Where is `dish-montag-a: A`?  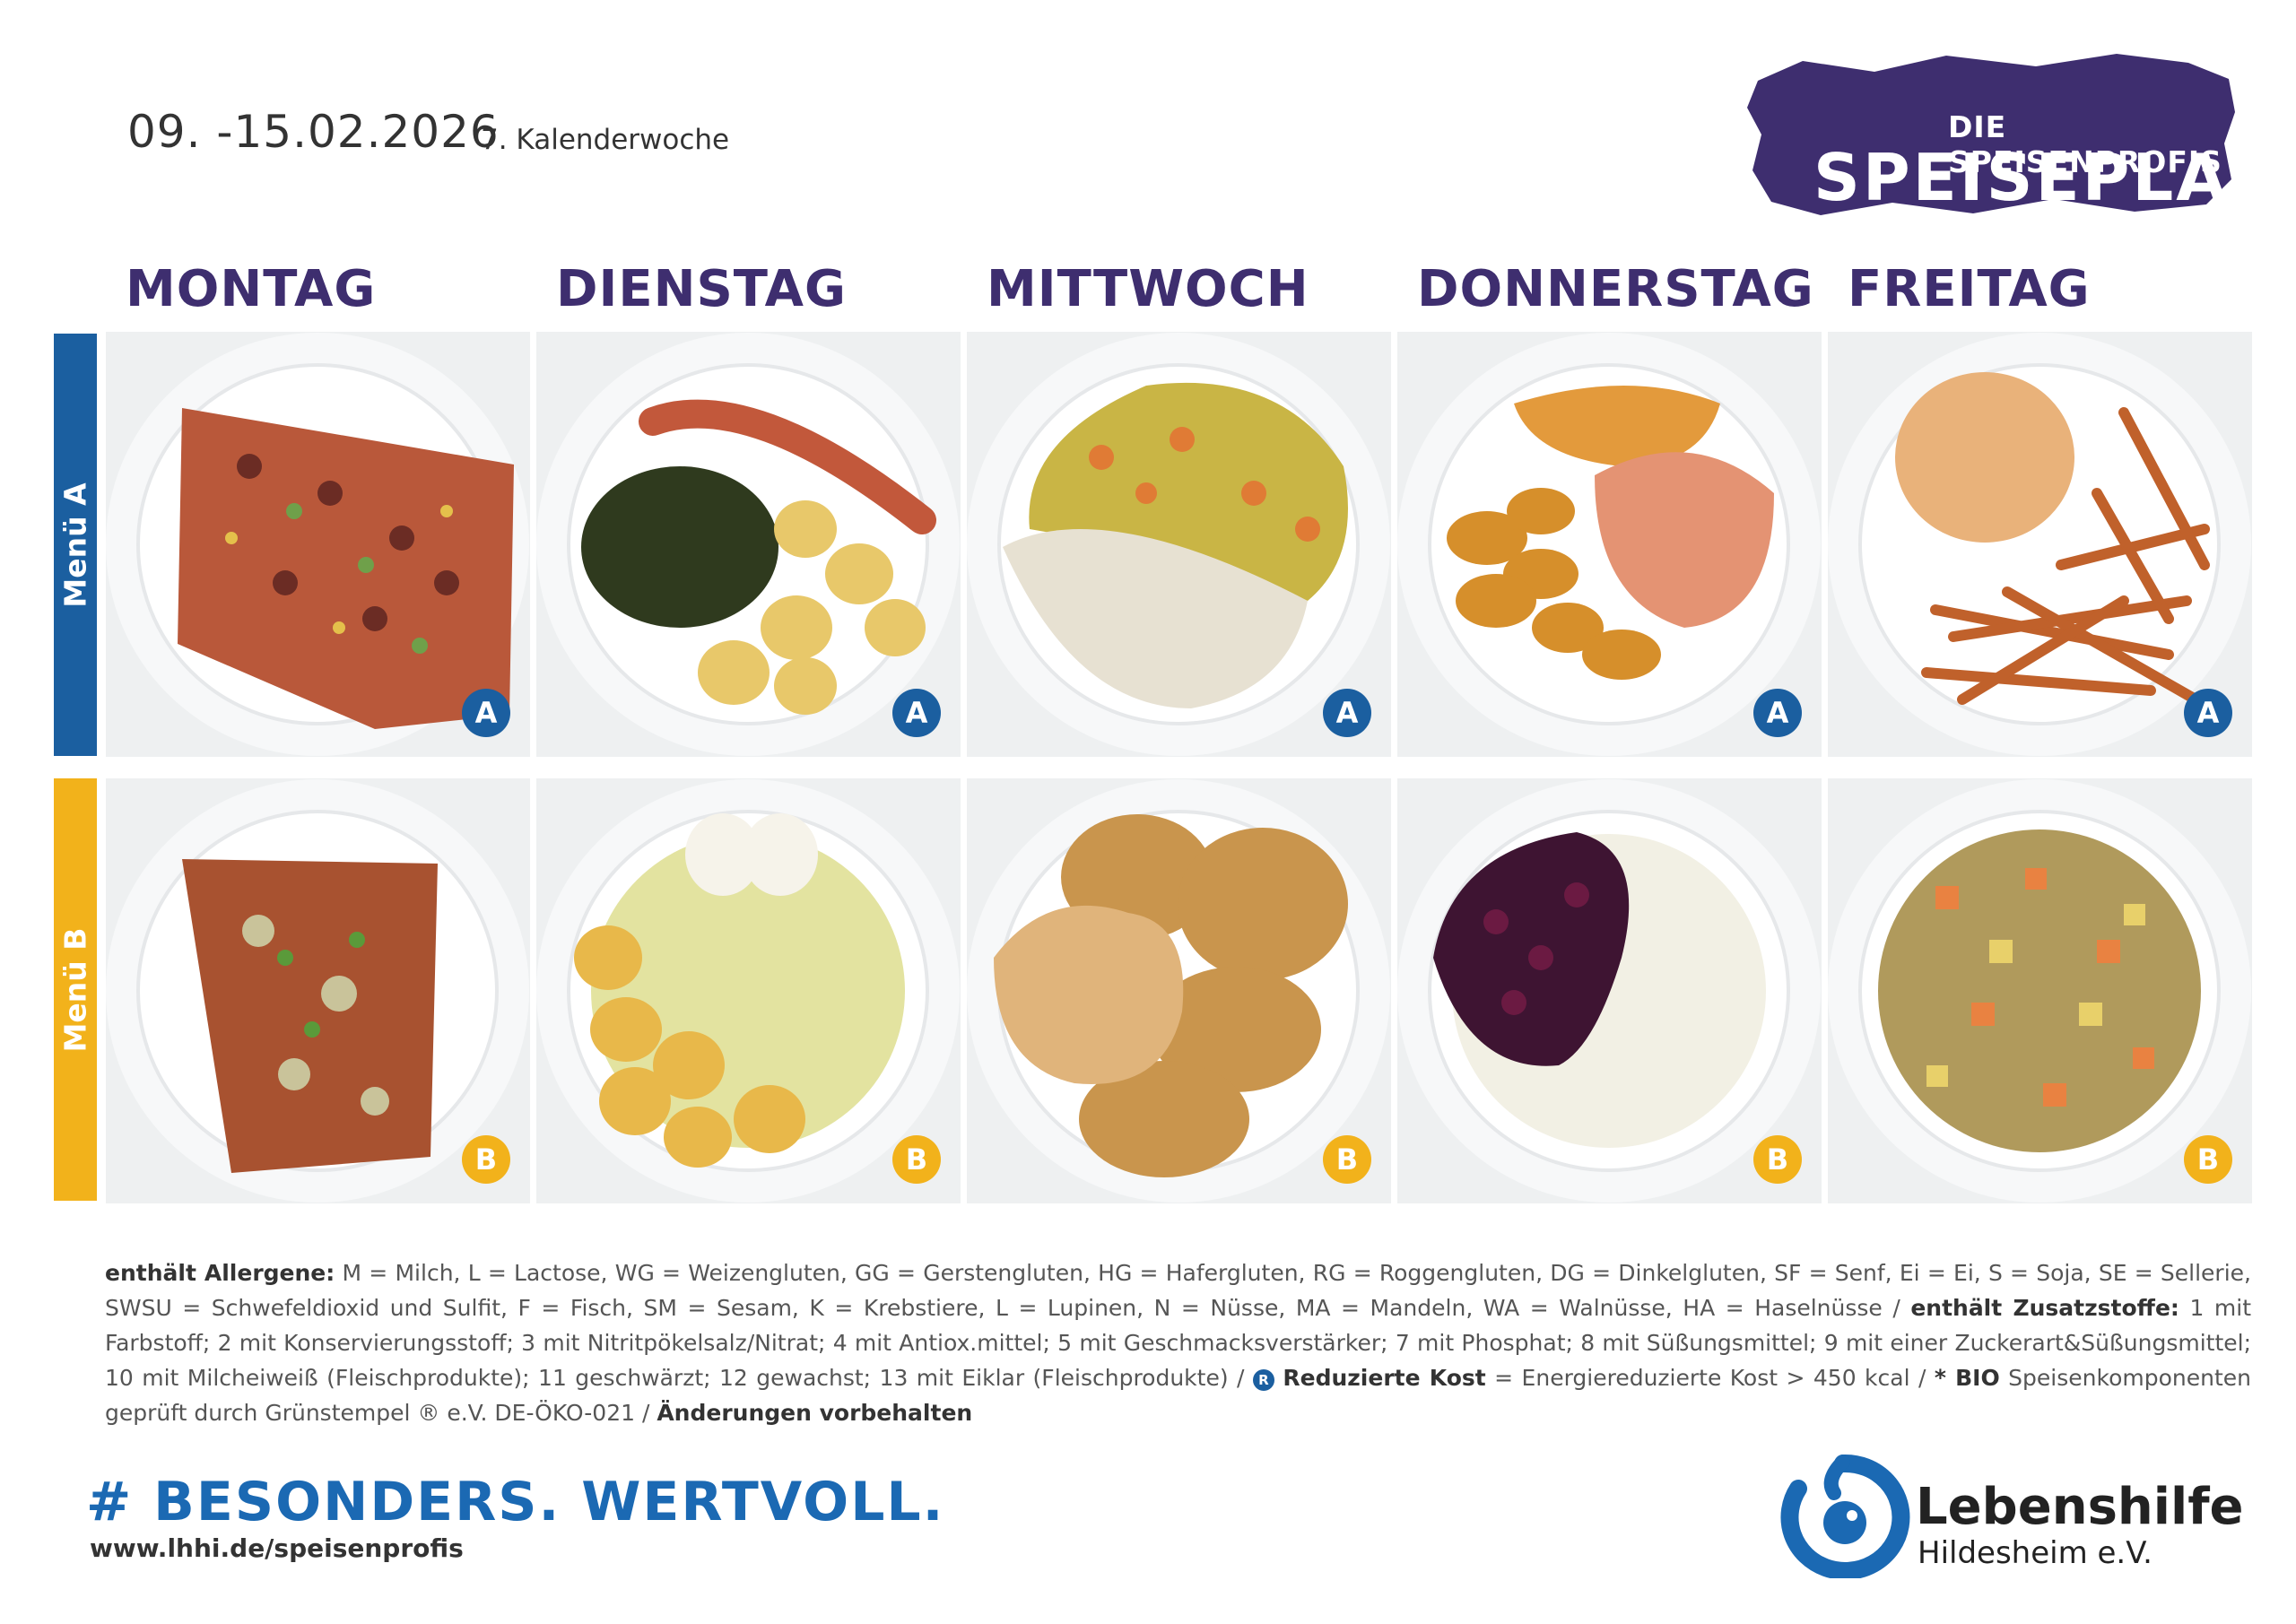
dish-montag-a: A is located at coordinates (318, 544).